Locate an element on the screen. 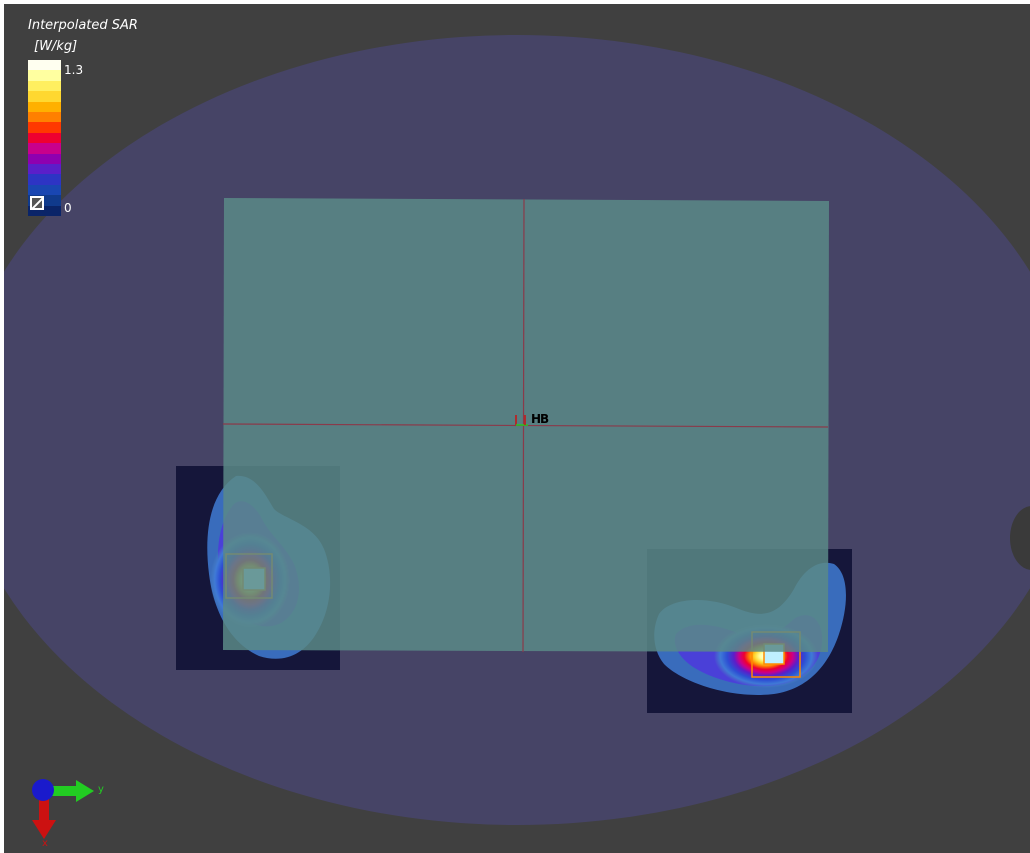 The height and width of the screenshot is (853, 1030). colorbar-max-label: 1.3 is located at coordinates (74, 70).